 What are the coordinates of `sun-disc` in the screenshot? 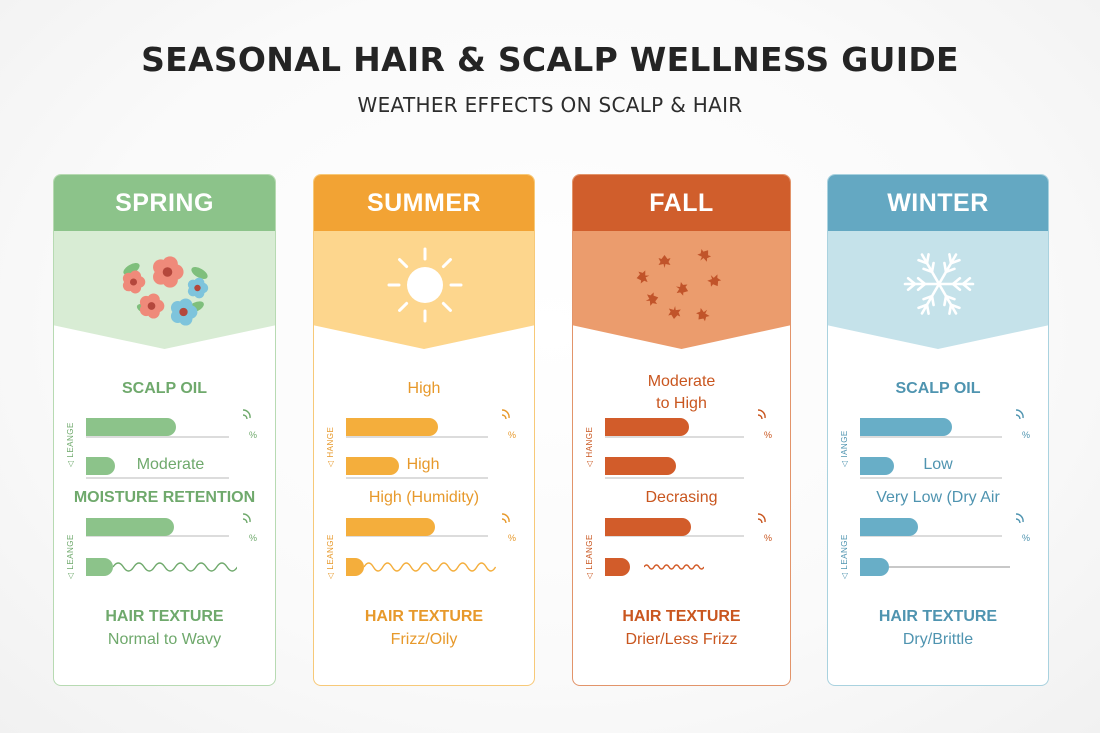 It's located at (425, 285).